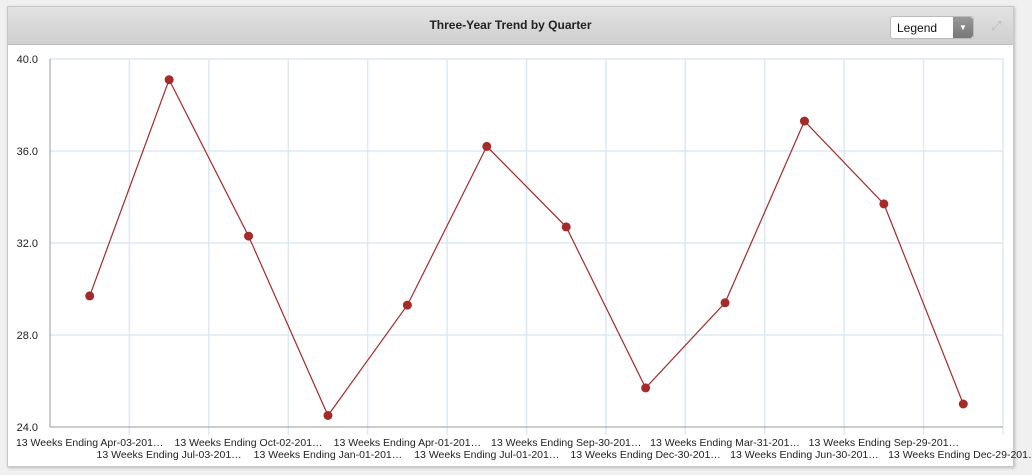  What do you see at coordinates (917, 28) in the screenshot?
I see `legend-label: Legend` at bounding box center [917, 28].